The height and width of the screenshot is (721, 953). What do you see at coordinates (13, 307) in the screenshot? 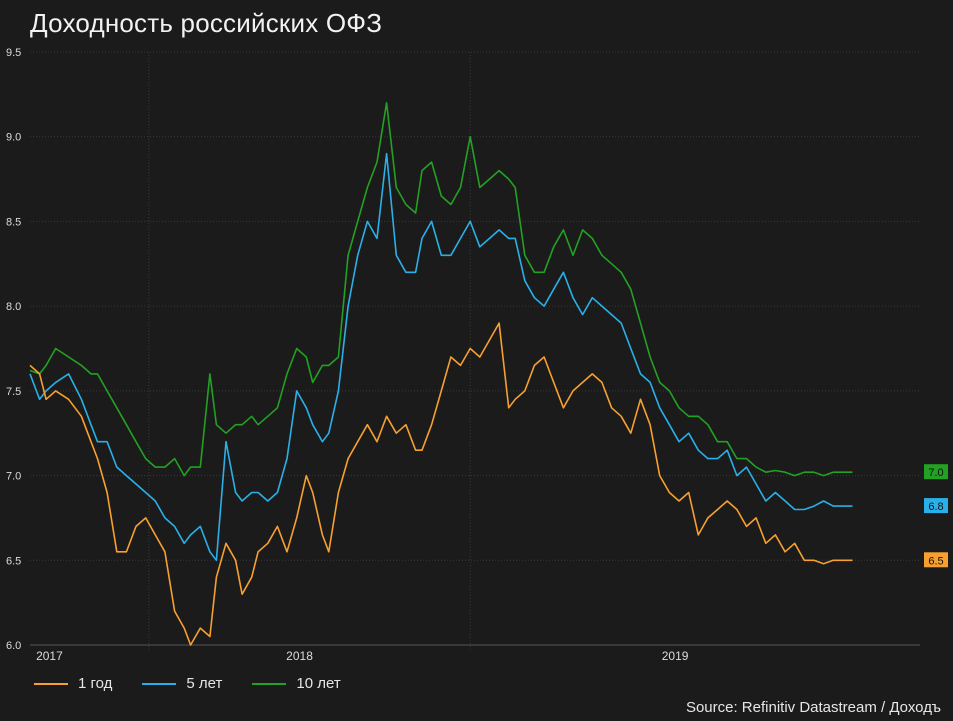
I see `y-tick-label: 8.0` at bounding box center [13, 307].